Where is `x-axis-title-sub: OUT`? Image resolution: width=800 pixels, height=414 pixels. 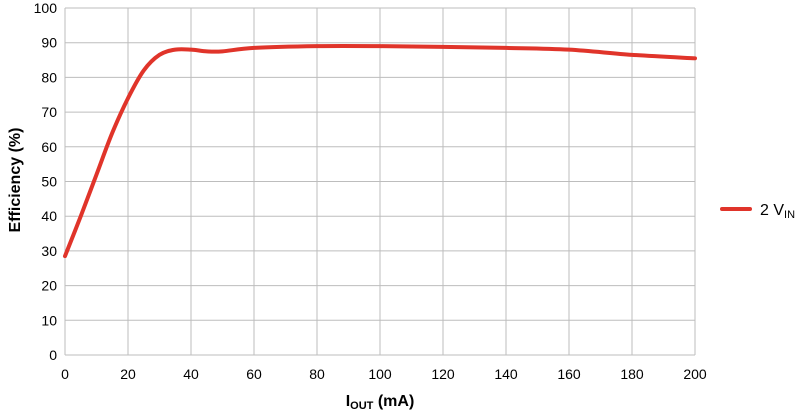
x-axis-title-sub: OUT is located at coordinates (362, 406).